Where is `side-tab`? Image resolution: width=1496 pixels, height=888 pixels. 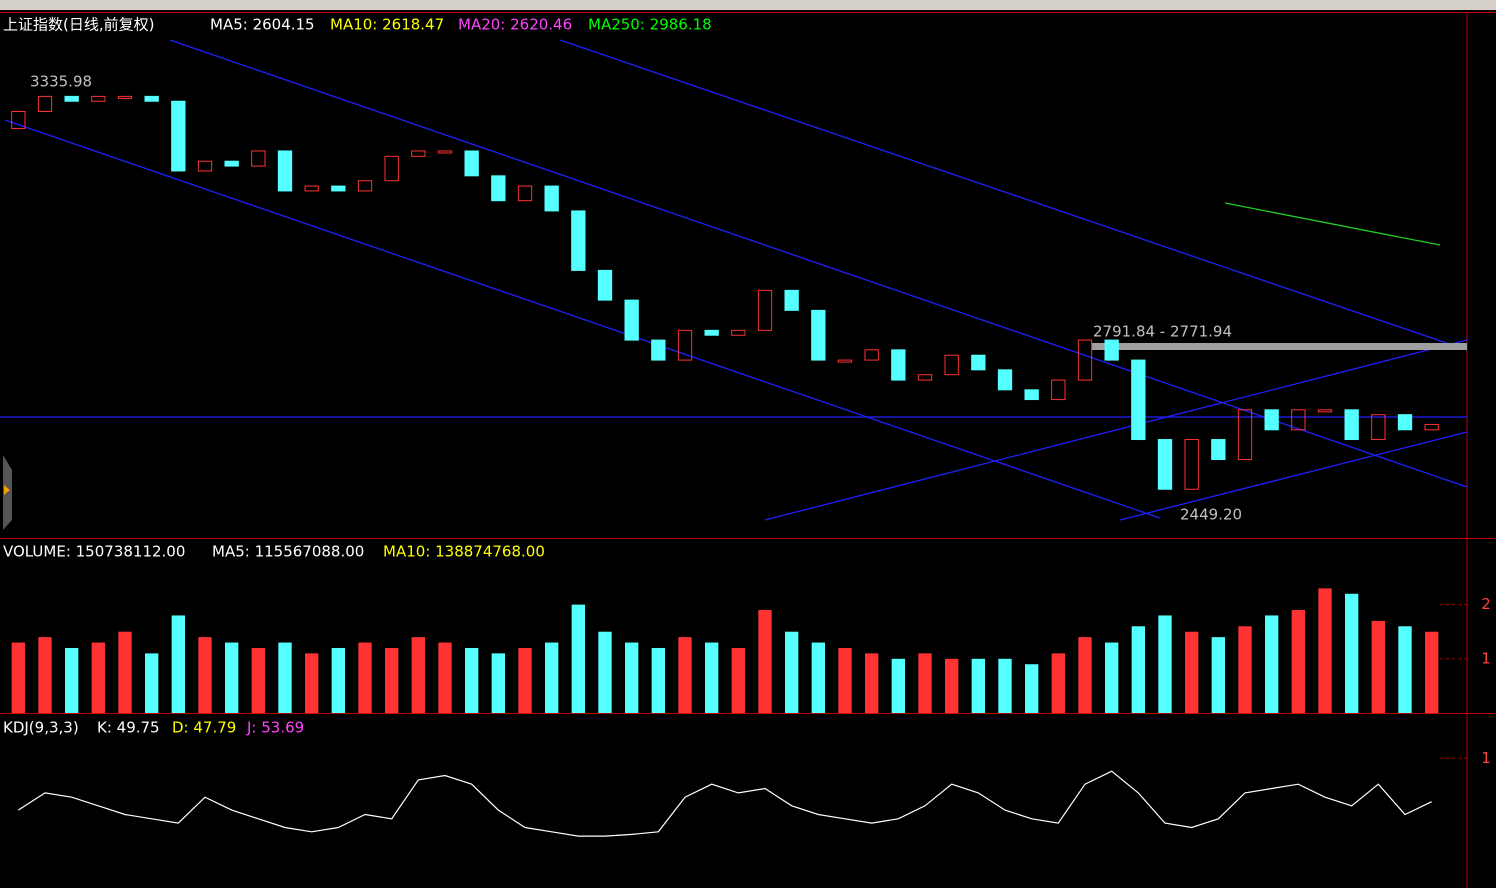
side-tab is located at coordinates (7, 492).